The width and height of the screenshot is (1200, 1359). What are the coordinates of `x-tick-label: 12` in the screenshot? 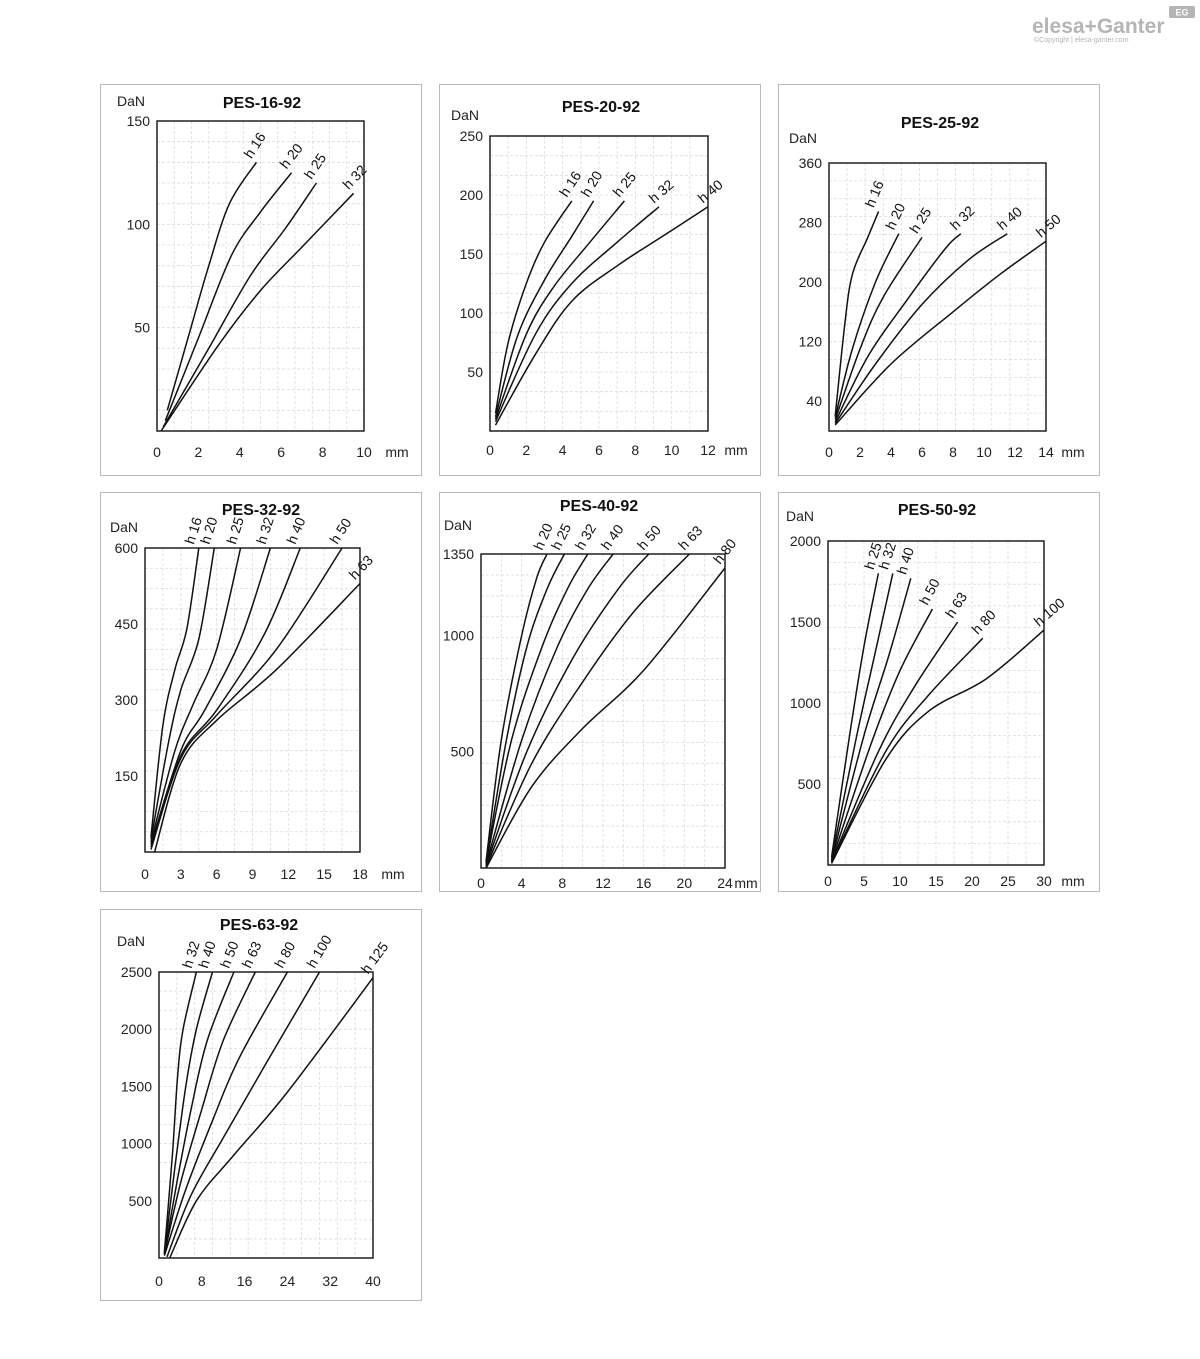 It's located at (289, 874).